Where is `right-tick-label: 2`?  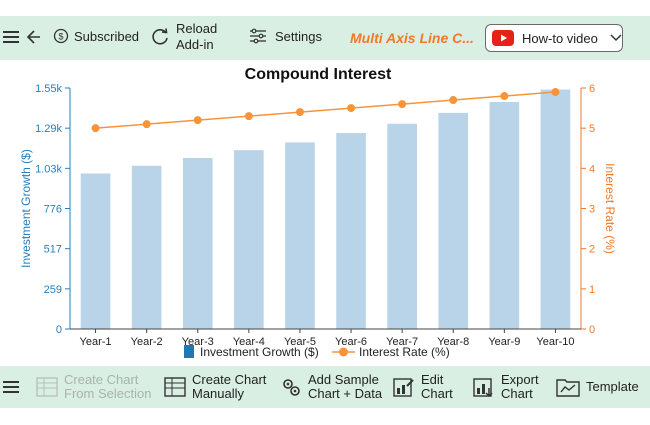
right-tick-label: 2 is located at coordinates (592, 250).